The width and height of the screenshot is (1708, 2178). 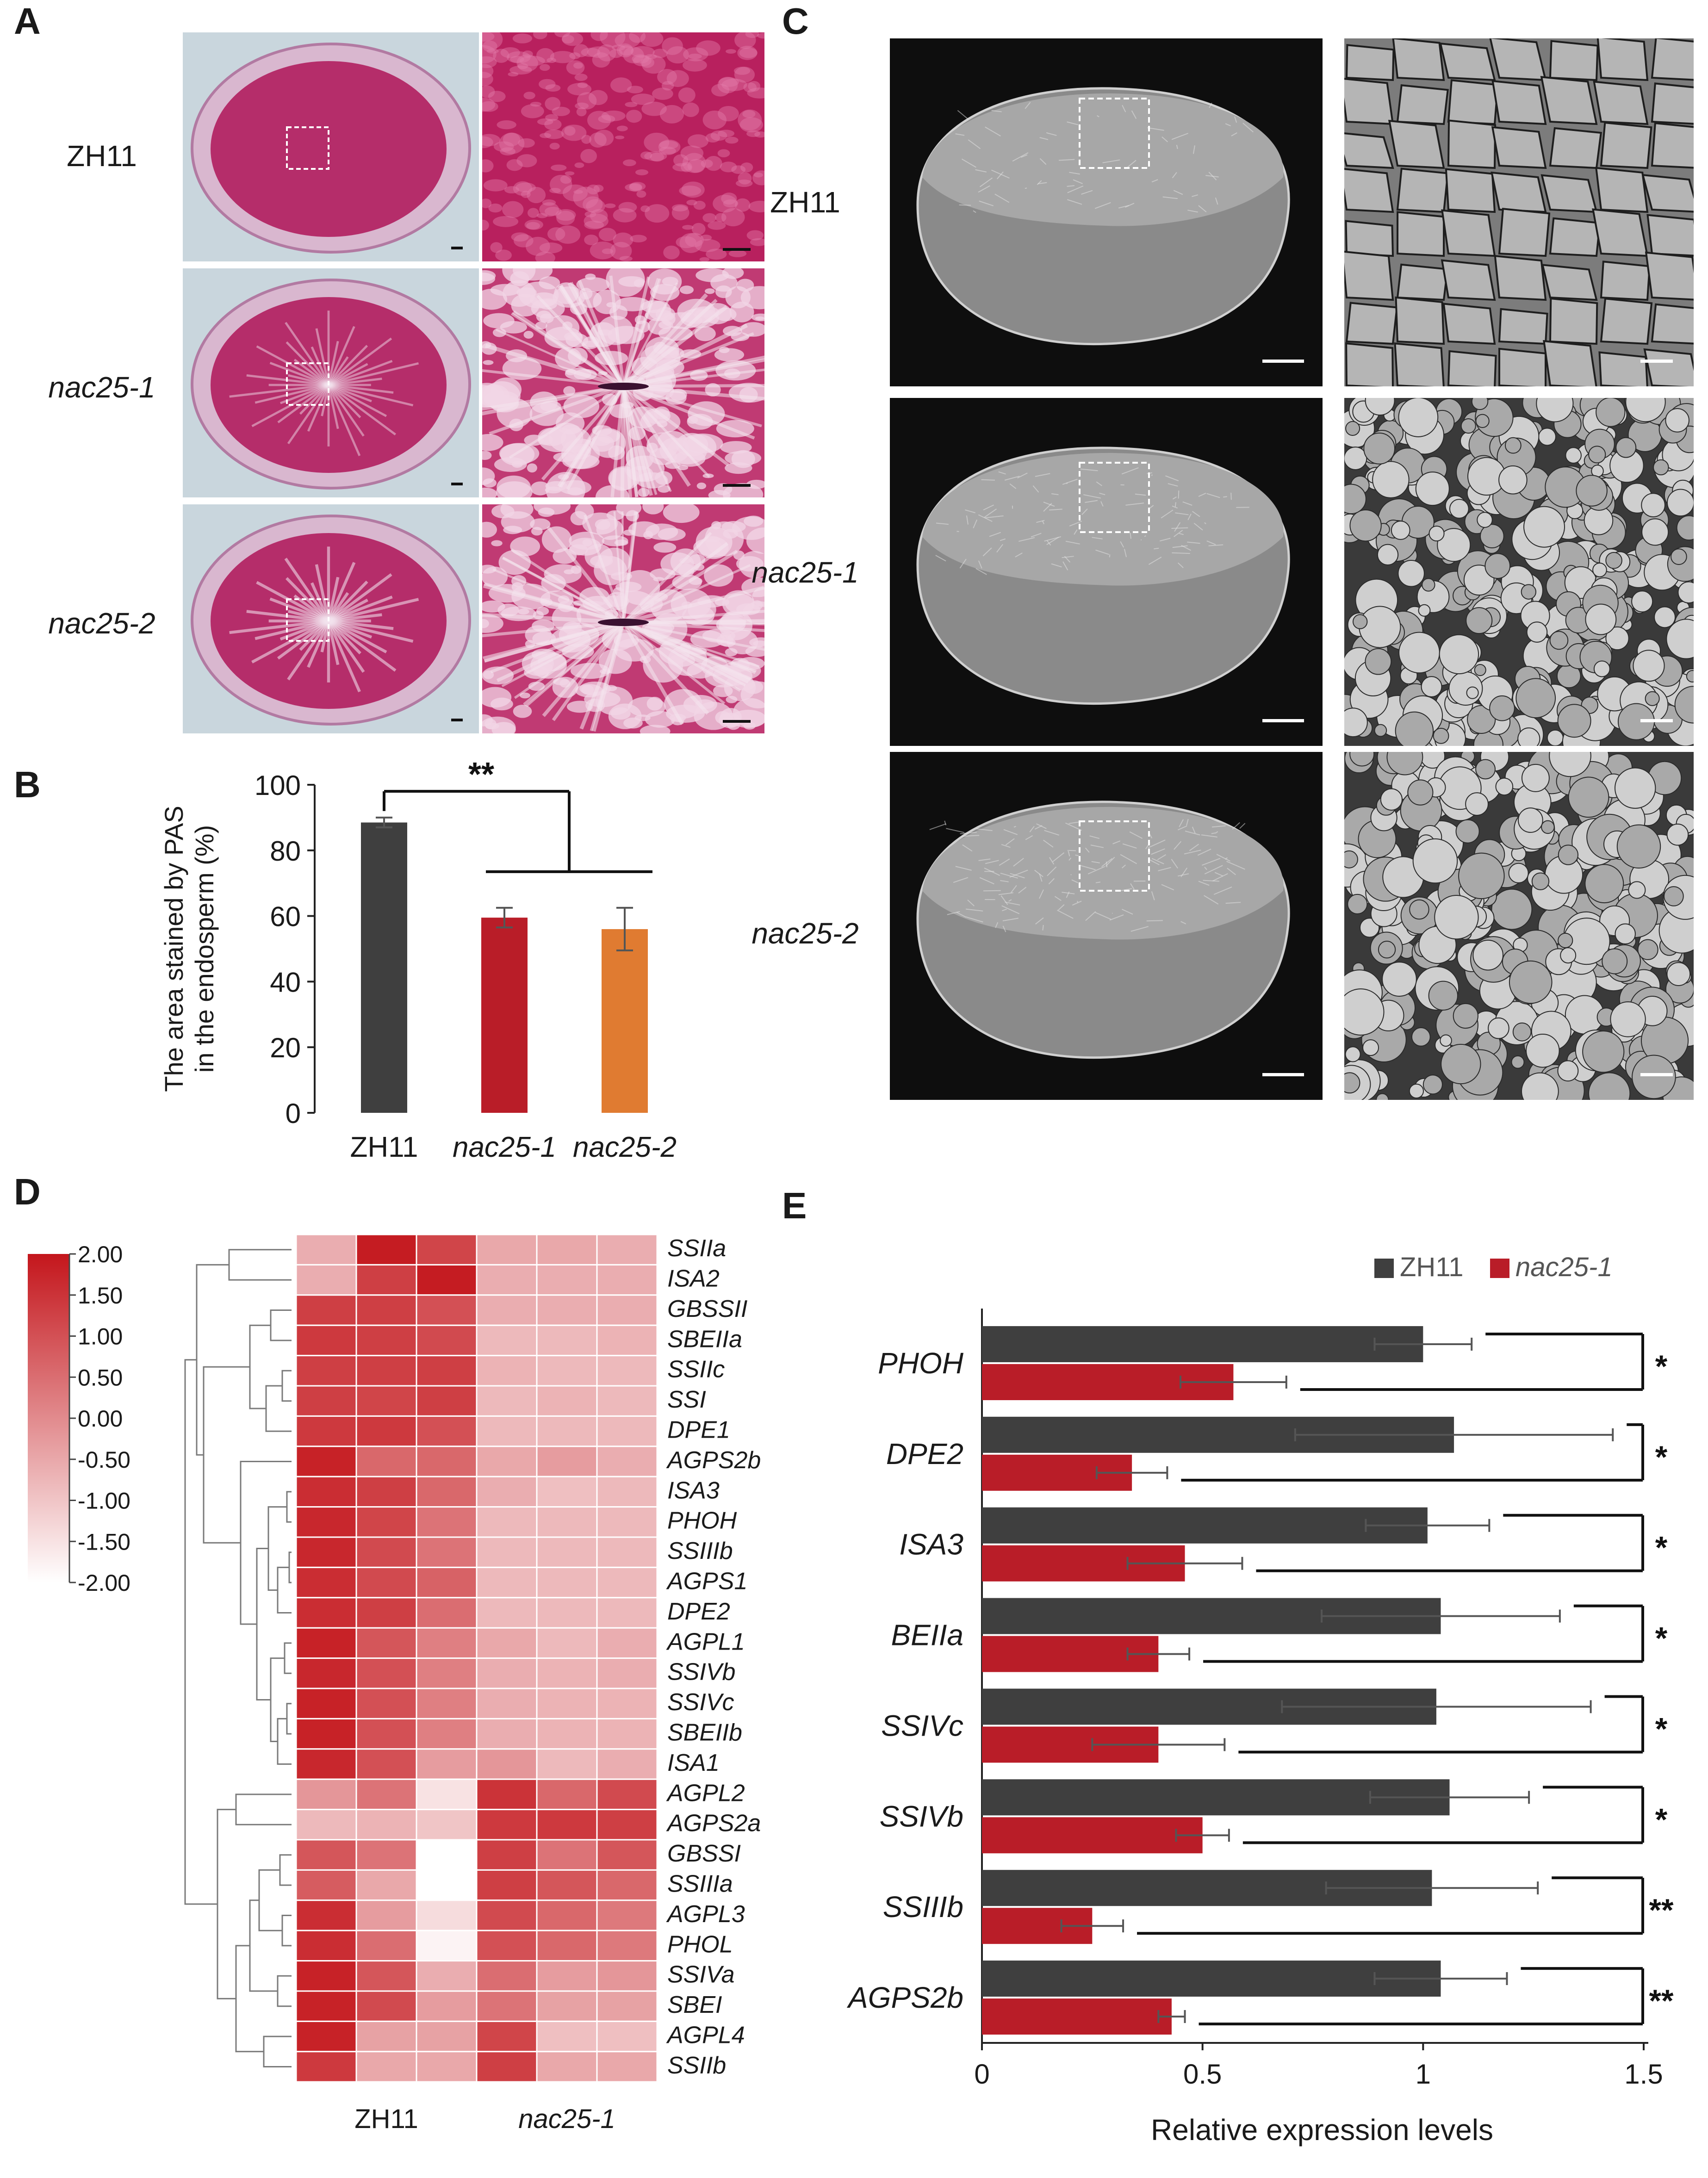 I want to click on x-tick-label: 1.5, so click(x=1643, y=2074).